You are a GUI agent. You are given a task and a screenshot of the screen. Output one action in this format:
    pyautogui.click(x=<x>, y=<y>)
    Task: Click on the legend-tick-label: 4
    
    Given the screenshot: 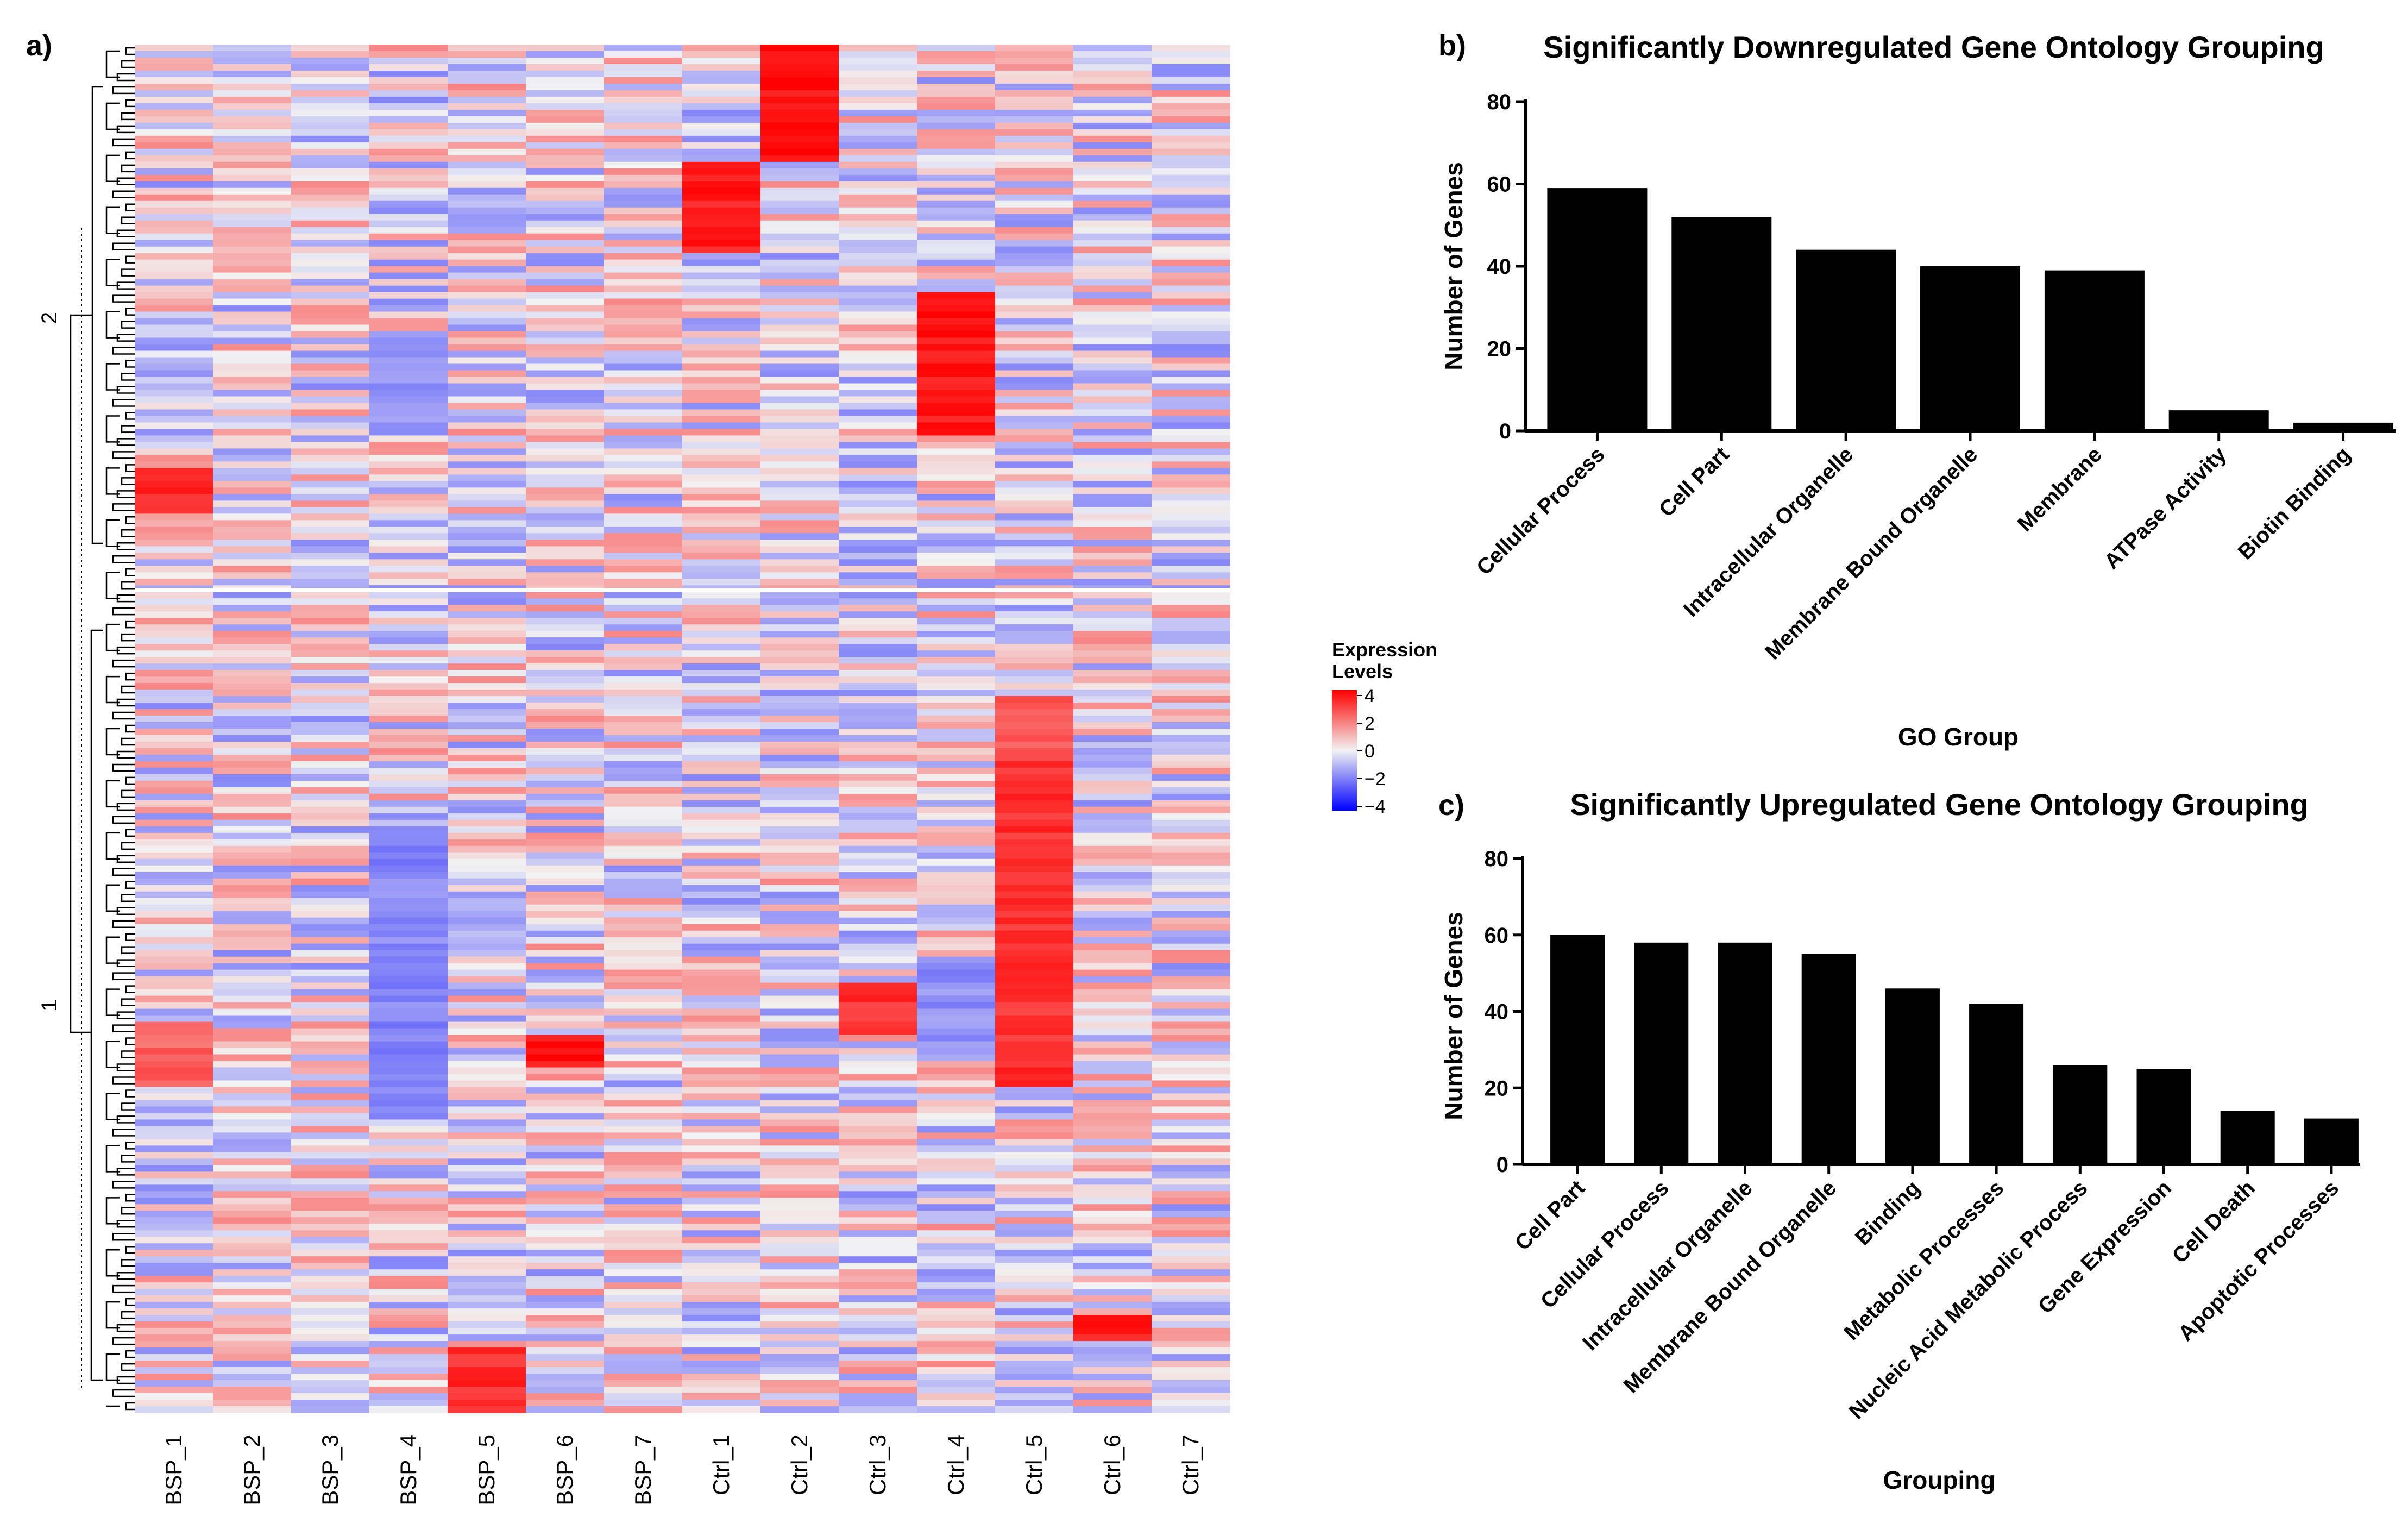 What is the action you would take?
    pyautogui.click(x=1370, y=696)
    